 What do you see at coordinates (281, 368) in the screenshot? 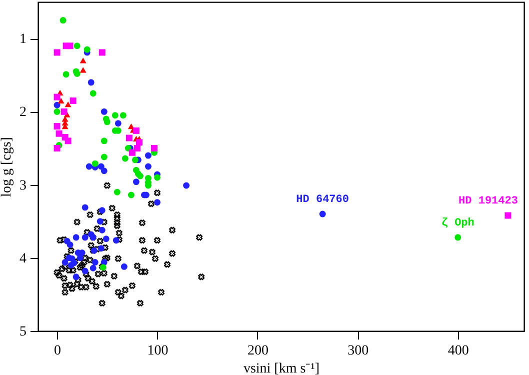
I see `x-axis-title: vsini [km s⁻¹]` at bounding box center [281, 368].